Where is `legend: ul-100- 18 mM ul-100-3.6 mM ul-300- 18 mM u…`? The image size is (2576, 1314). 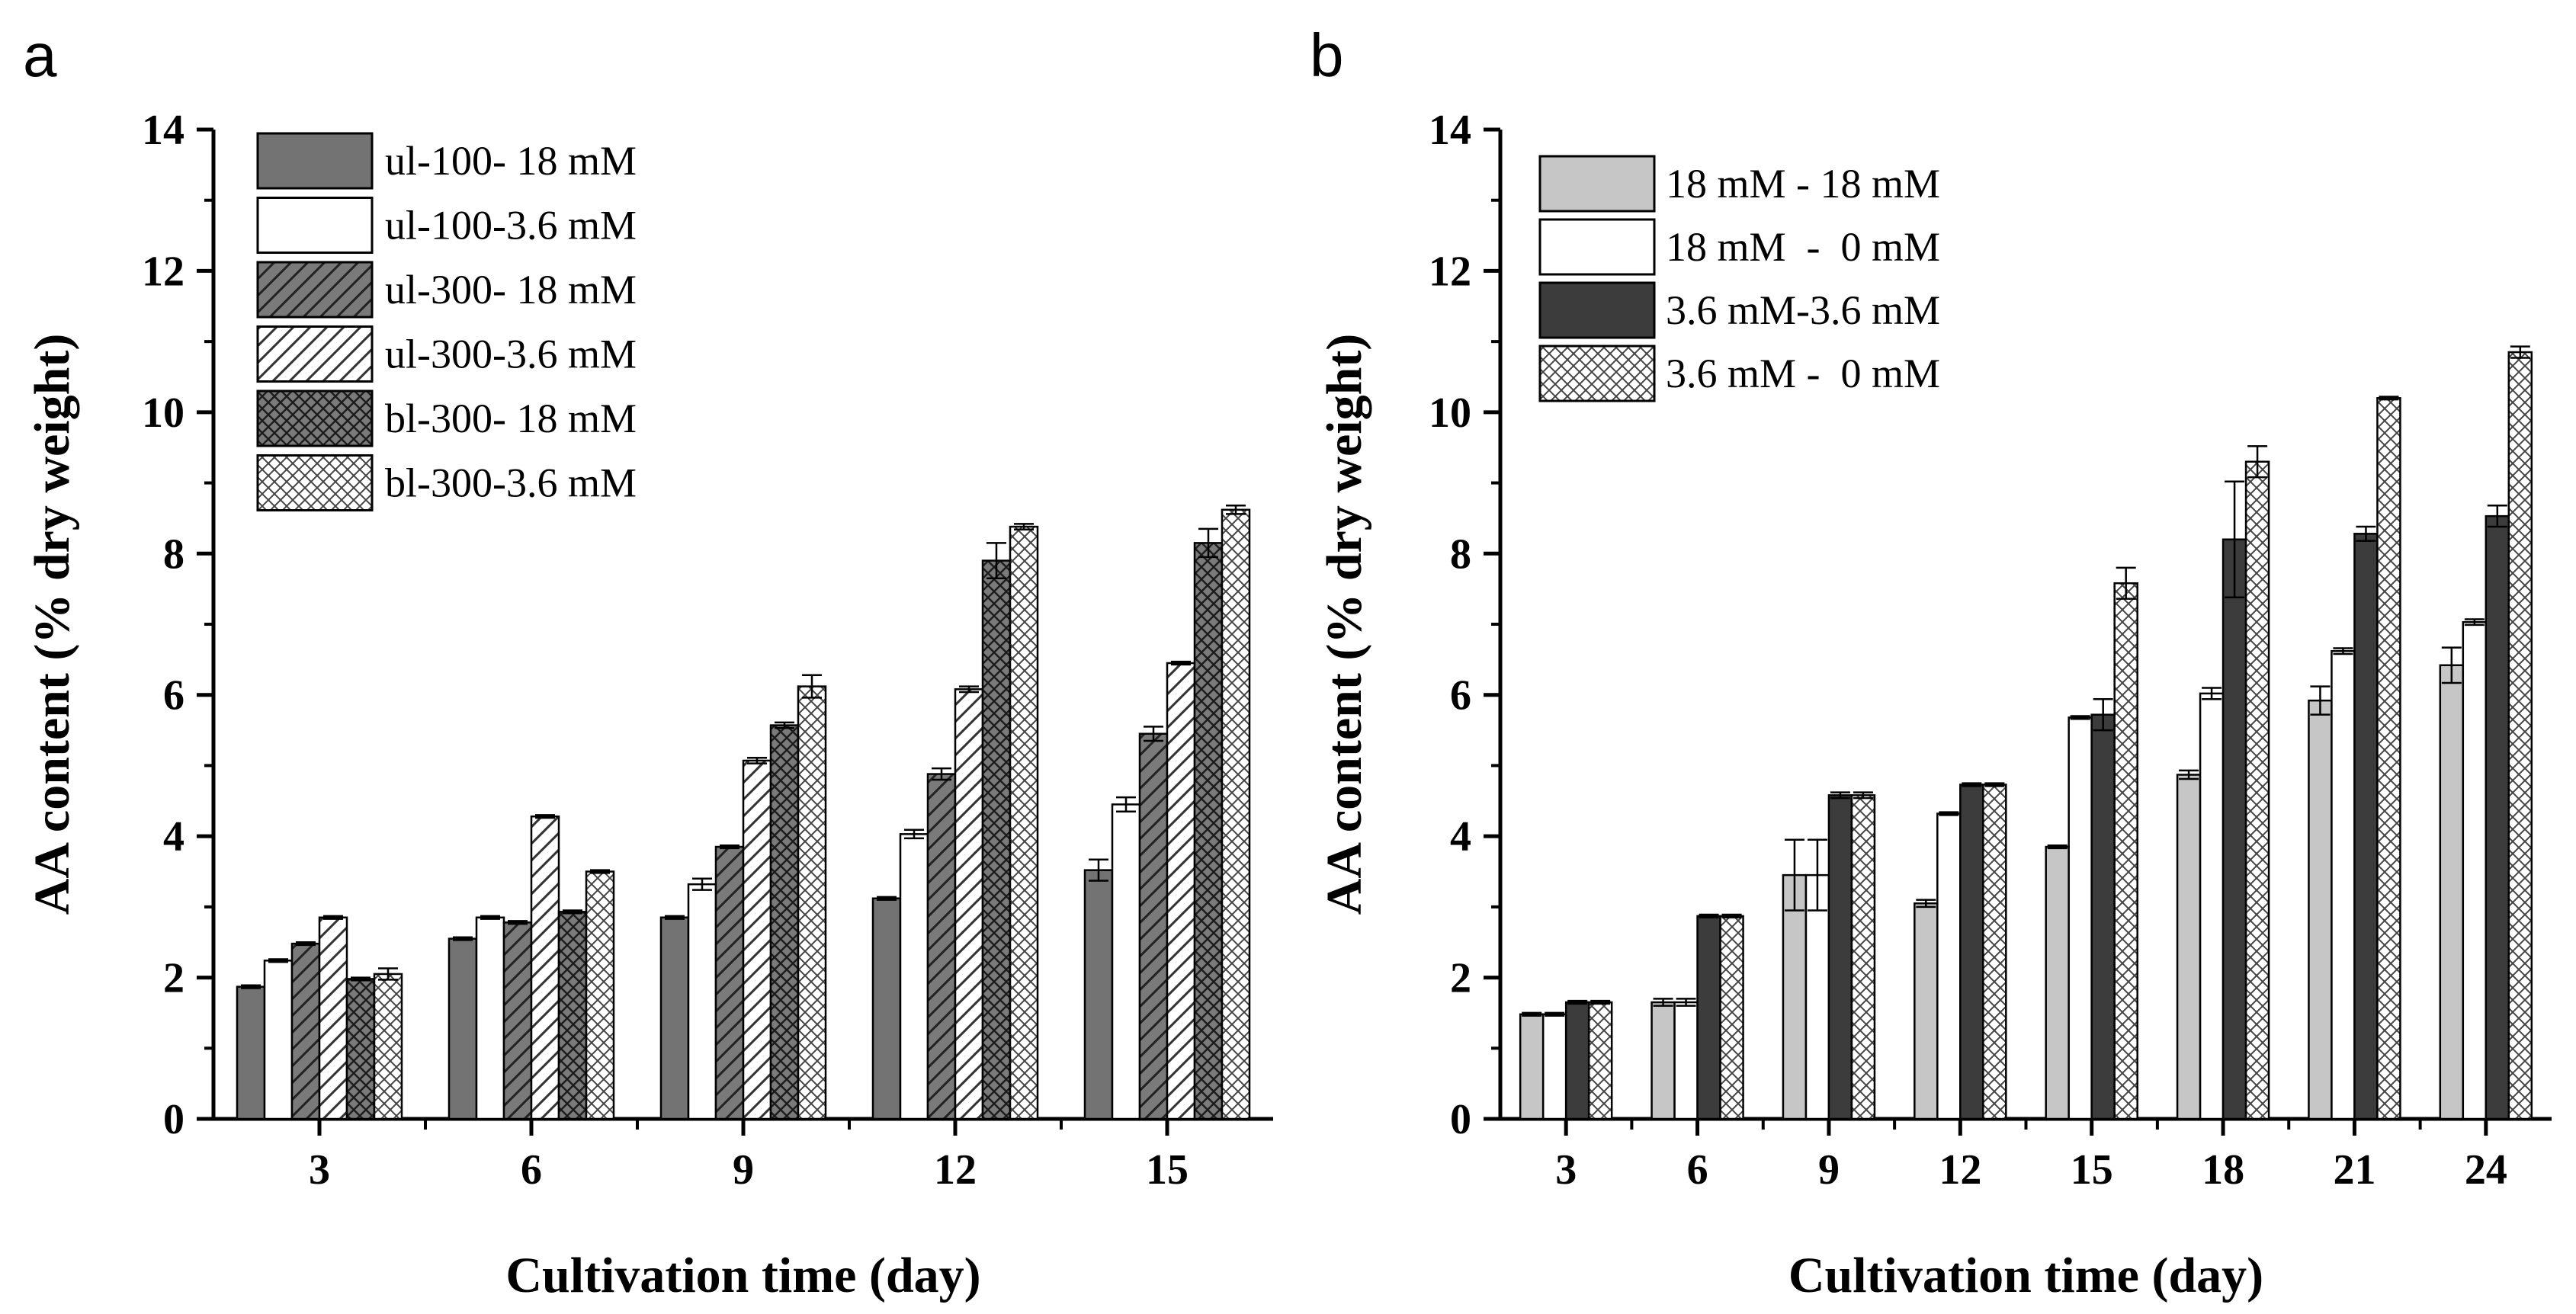
legend: ul-100- 18 mM ul-100-3.6 mM ul-300- 18 mM u… is located at coordinates (446, 321).